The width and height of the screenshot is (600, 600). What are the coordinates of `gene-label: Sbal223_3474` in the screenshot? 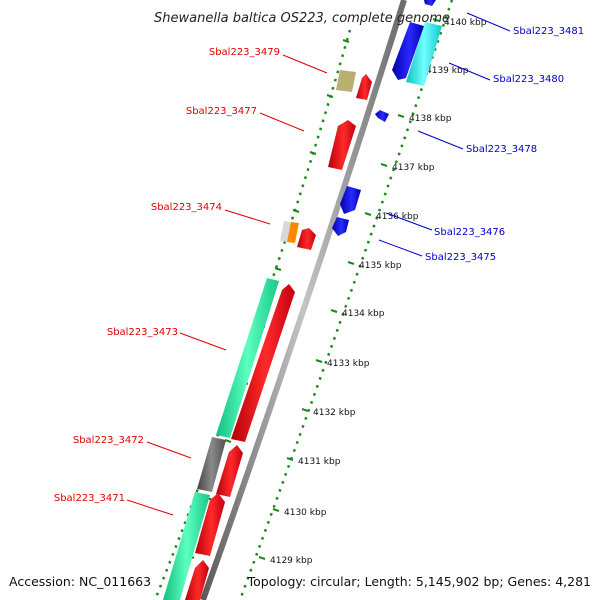 It's located at (186, 207).